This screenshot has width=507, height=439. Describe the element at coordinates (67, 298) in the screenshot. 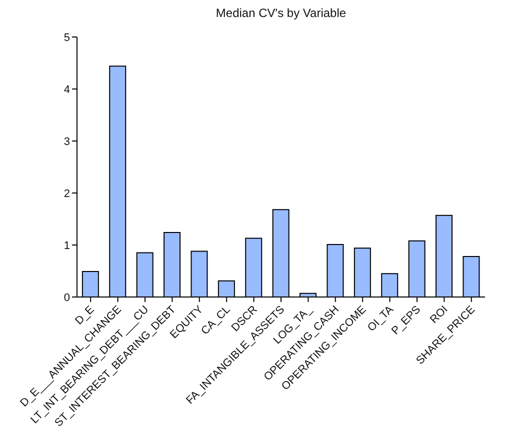

I see `y-tick-label: 0` at that location.